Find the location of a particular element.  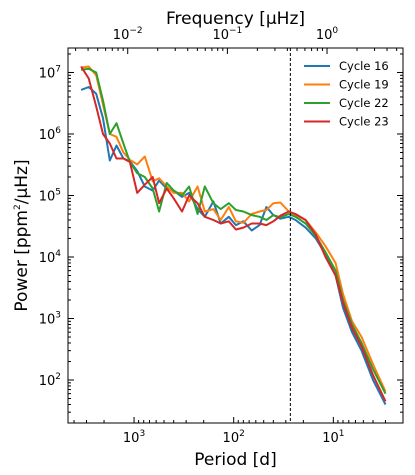

legend-label-3: Cycle 22 is located at coordinates (364, 103).